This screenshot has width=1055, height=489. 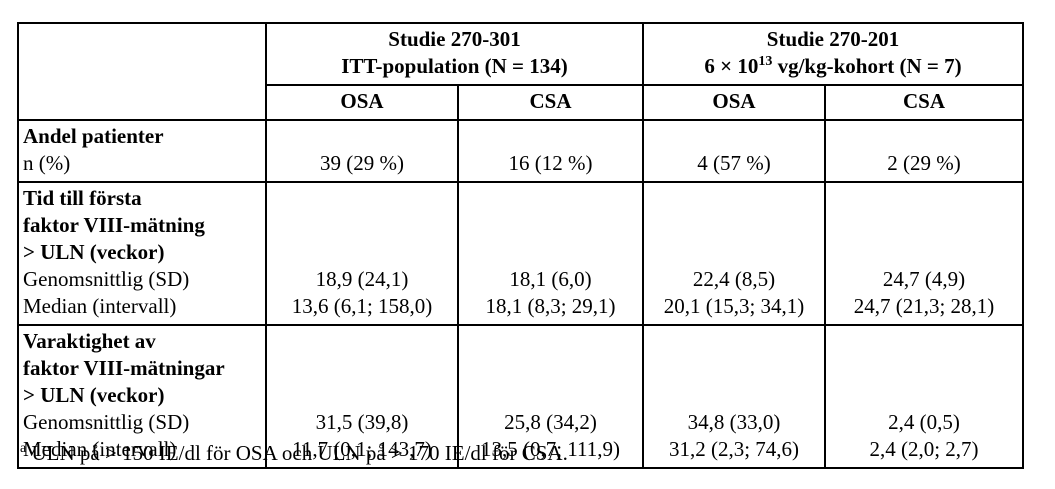 What do you see at coordinates (550, 279) in the screenshot?
I see `mean-sd-value: 18,1 (6,0)` at bounding box center [550, 279].